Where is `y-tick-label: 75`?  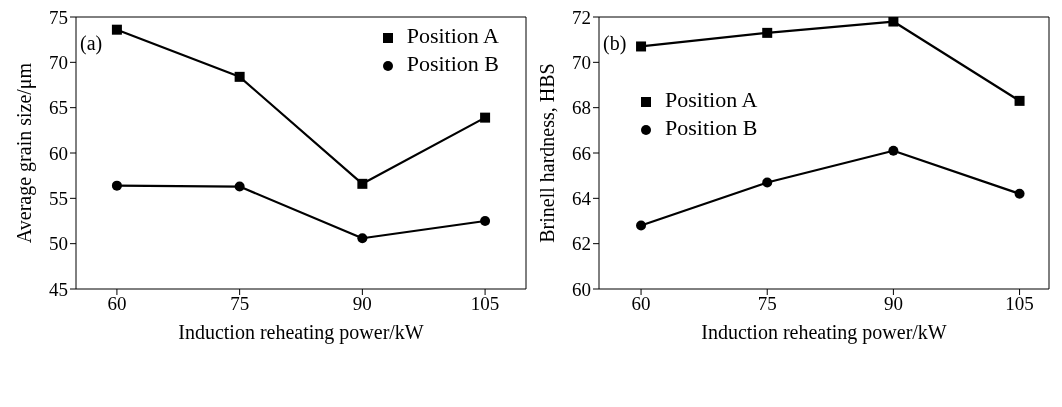
y-tick-label: 75 is located at coordinates (58, 17).